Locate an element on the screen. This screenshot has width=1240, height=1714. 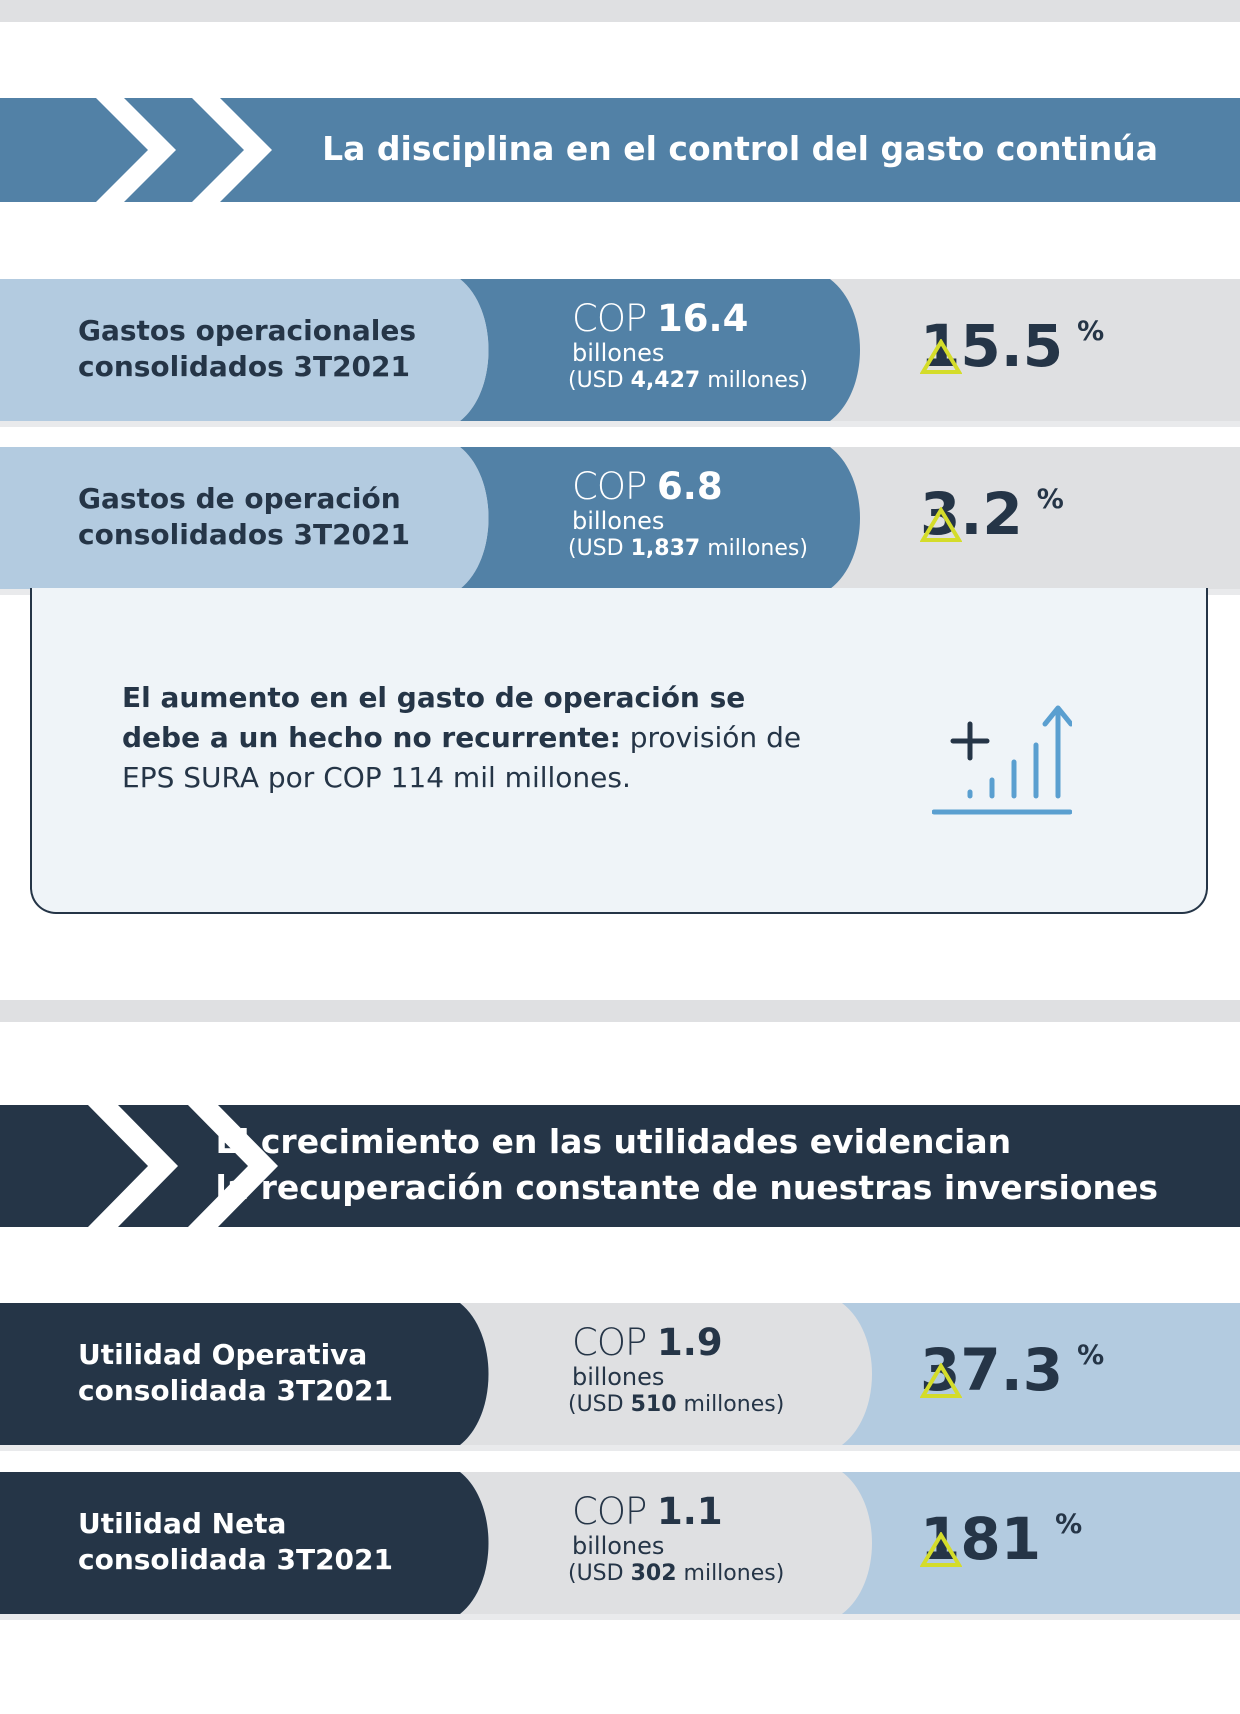
top-divider is located at coordinates (620, 11).